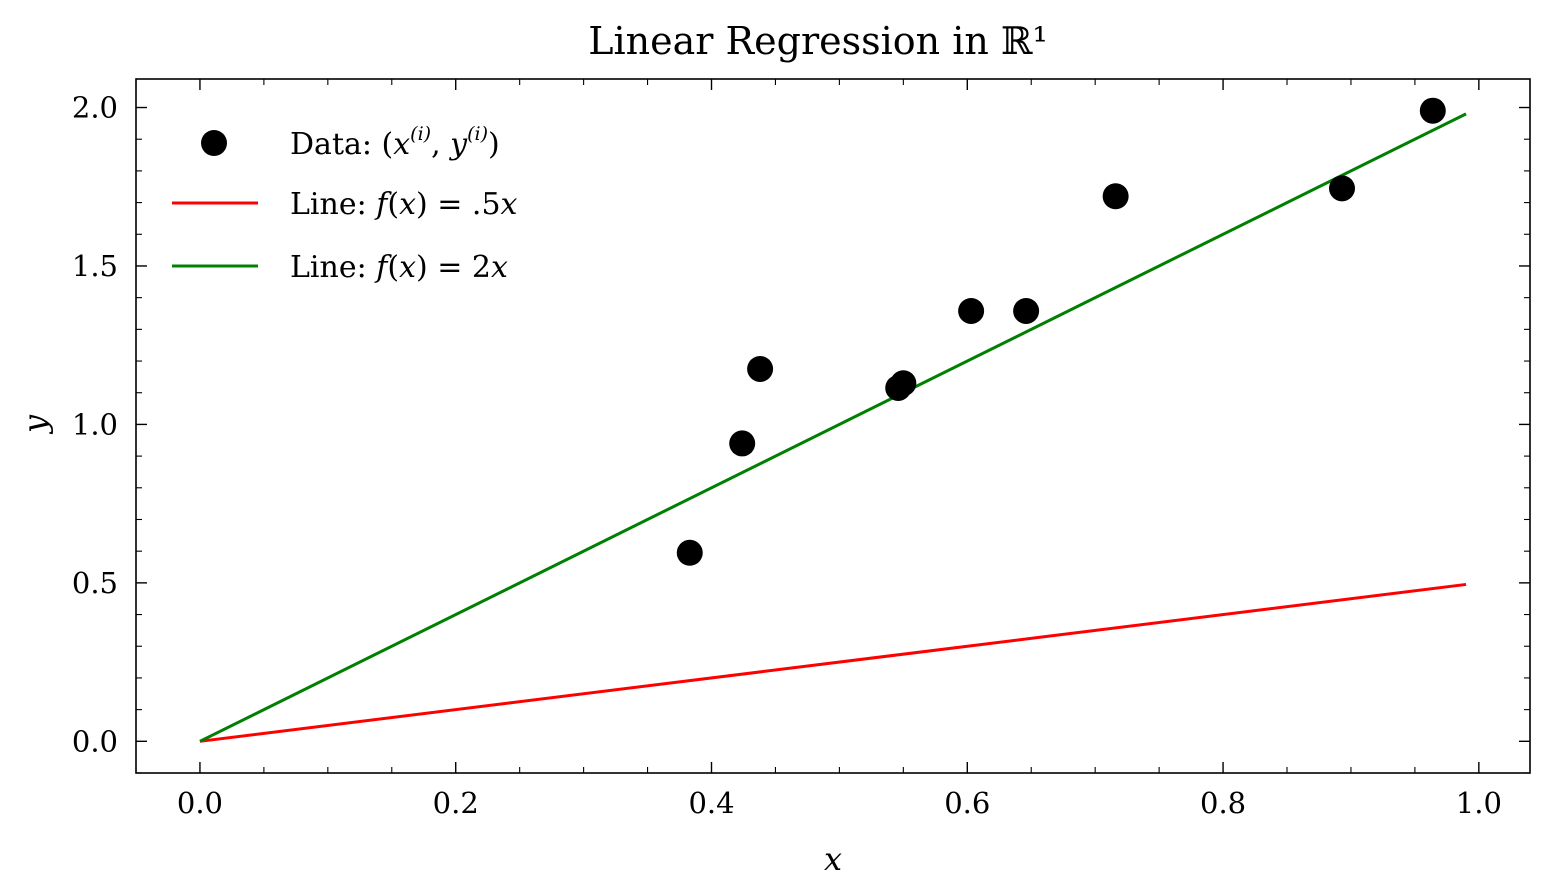 Image resolution: width=1546 pixels, height=893 pixels. Describe the element at coordinates (711, 803) in the screenshot. I see `x-tick-label: 0.4` at that location.